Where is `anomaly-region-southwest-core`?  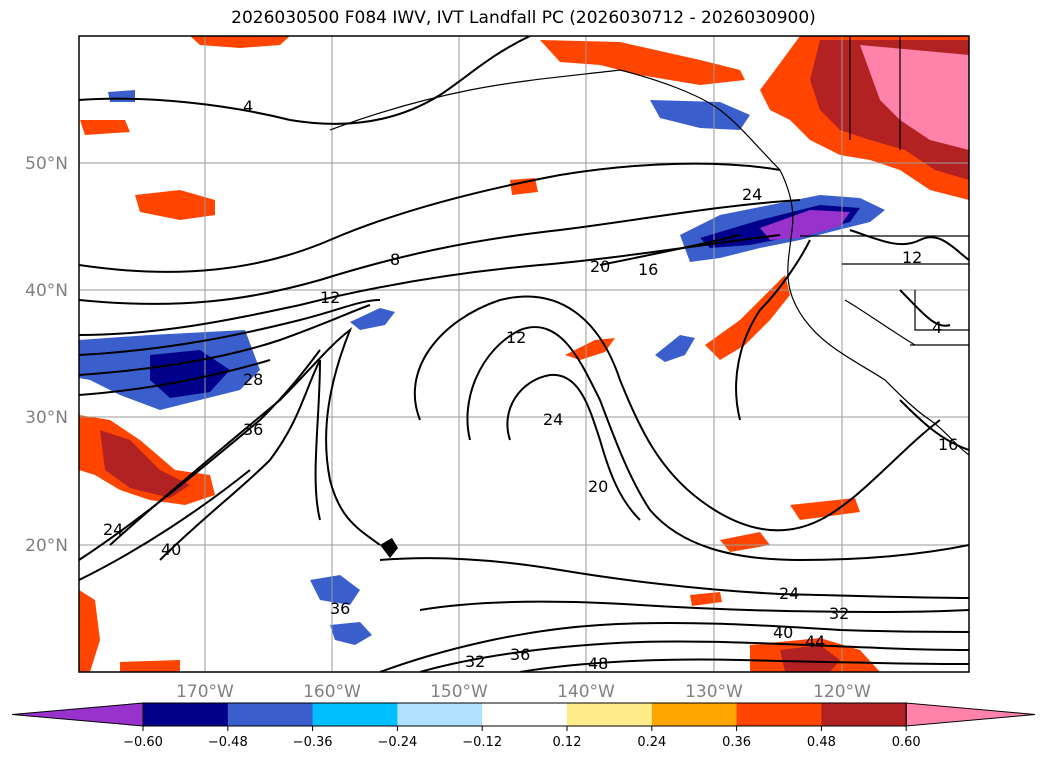 anomaly-region-southwest-core is located at coordinates (145, 464).